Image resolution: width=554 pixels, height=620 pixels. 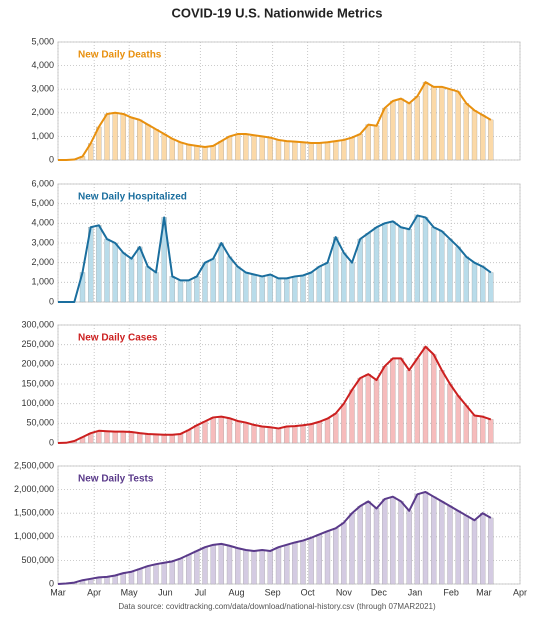 What do you see at coordinates (415, 592) in the screenshot?
I see `x-tick-label: Jan` at bounding box center [415, 592].